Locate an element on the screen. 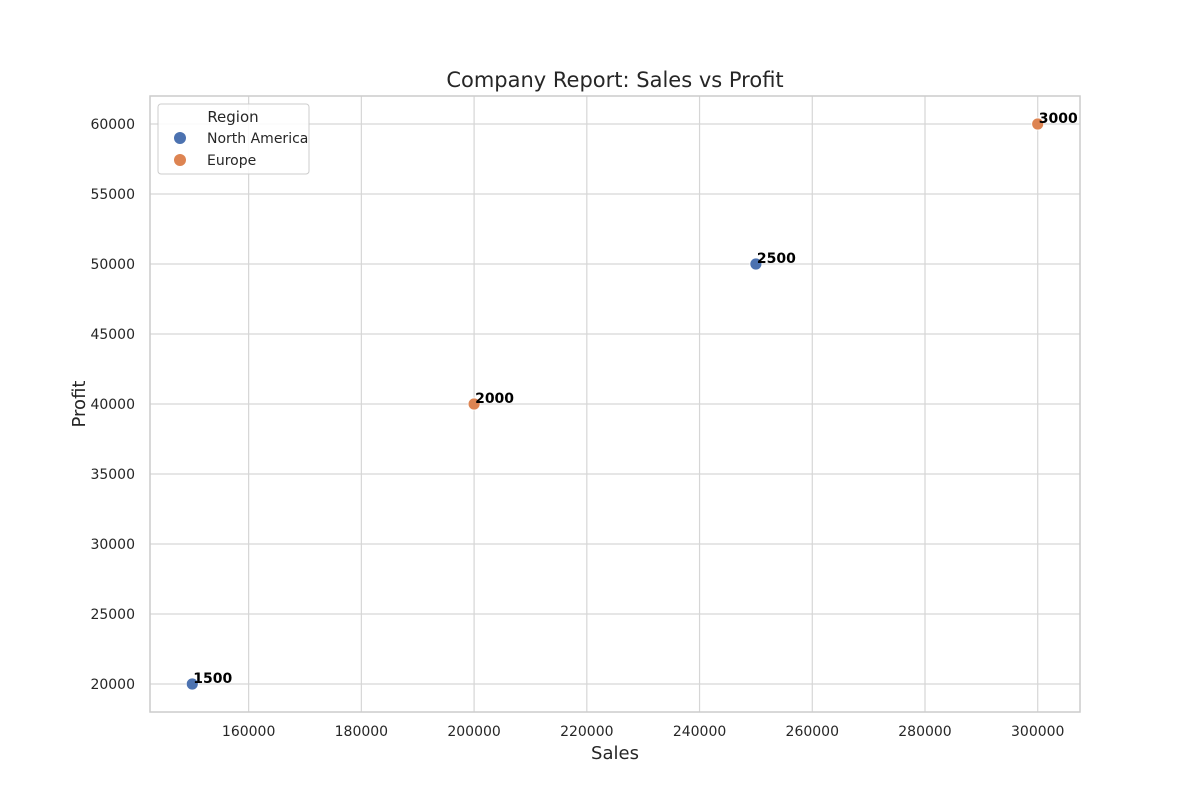 The height and width of the screenshot is (800, 1200). x-tick-label: 160000 is located at coordinates (248, 732).